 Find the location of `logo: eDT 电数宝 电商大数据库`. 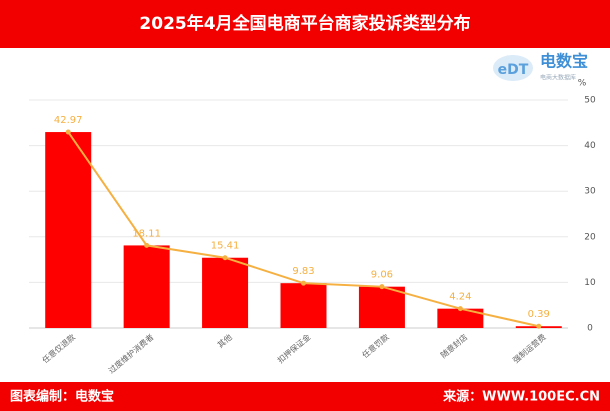

logo: eDT 电数宝 电商大数据库 is located at coordinates (540, 67).